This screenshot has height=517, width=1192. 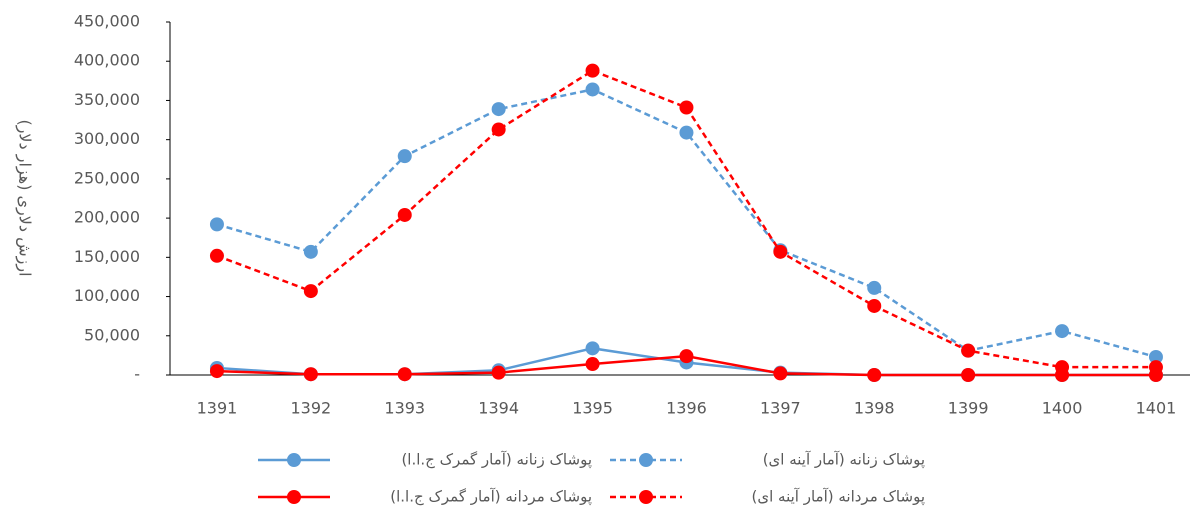 I want to click on y-tick-label: 300,000, so click(x=107, y=138).